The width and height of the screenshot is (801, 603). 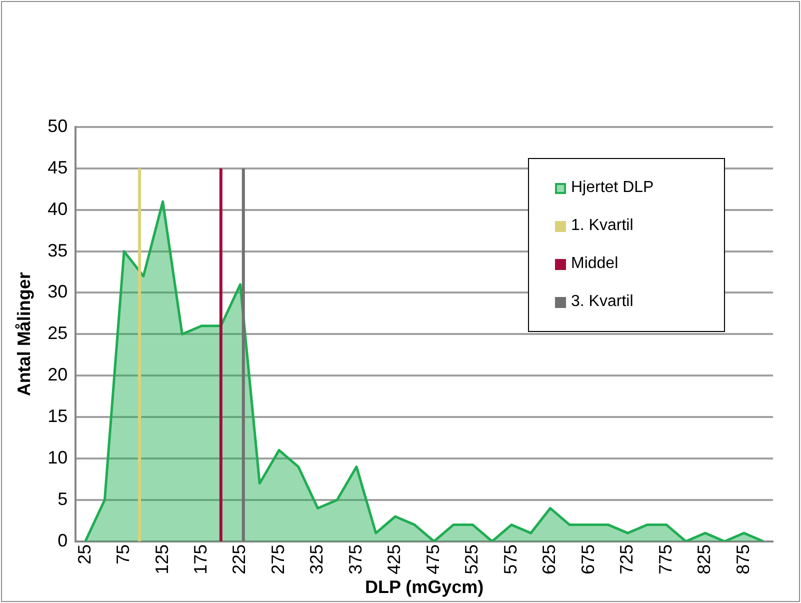 I want to click on legend-label: 1. Kvartil, so click(x=602, y=226).